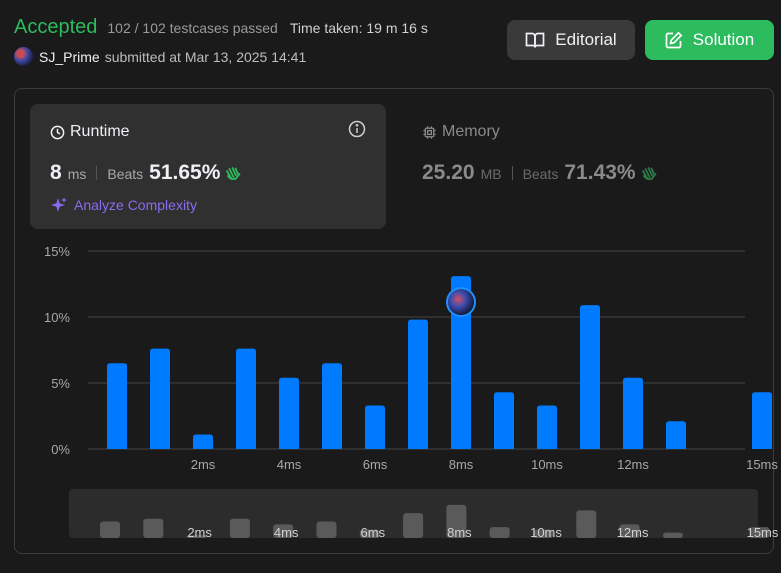 This screenshot has width=781, height=573. Describe the element at coordinates (471, 131) in the screenshot. I see `memory-label: Memory` at that location.